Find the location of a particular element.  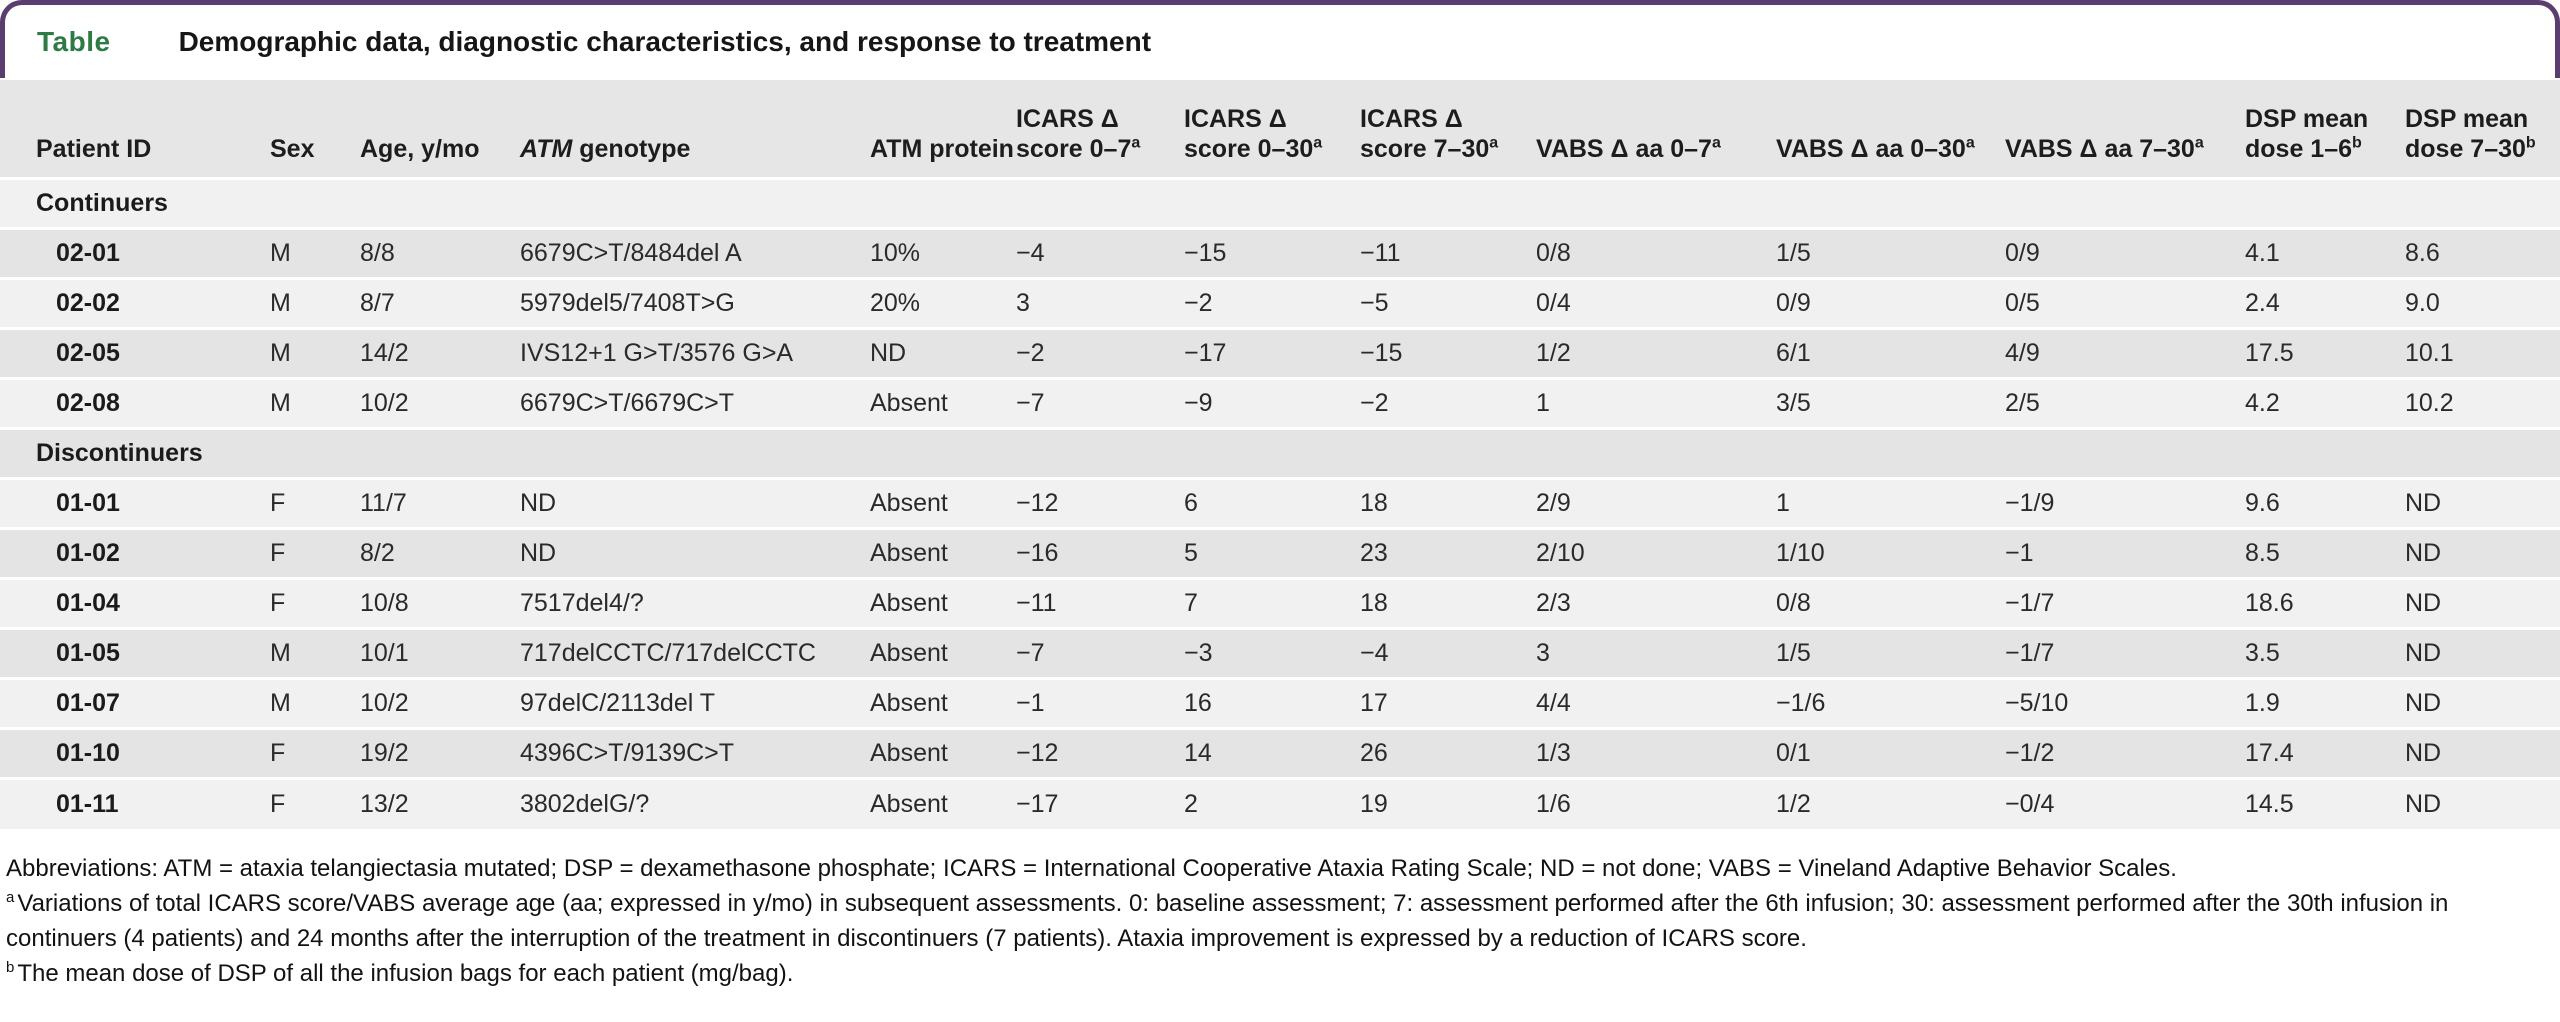

table-cell: 4396C>T/9139C>T is located at coordinates (627, 753).